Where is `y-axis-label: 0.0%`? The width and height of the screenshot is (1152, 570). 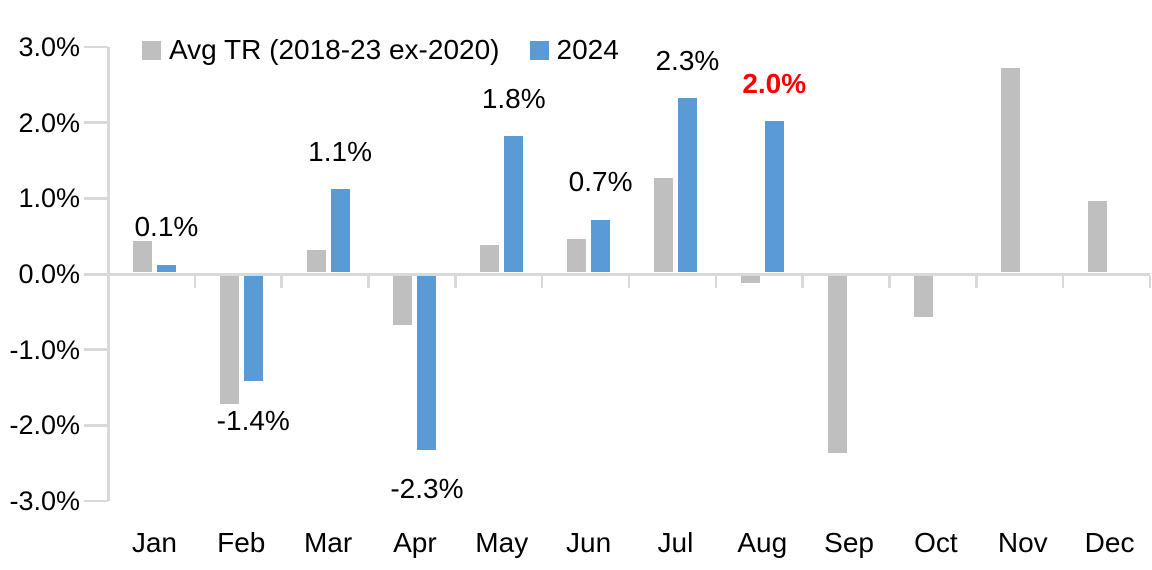
y-axis-label: 0.0% is located at coordinates (49, 274).